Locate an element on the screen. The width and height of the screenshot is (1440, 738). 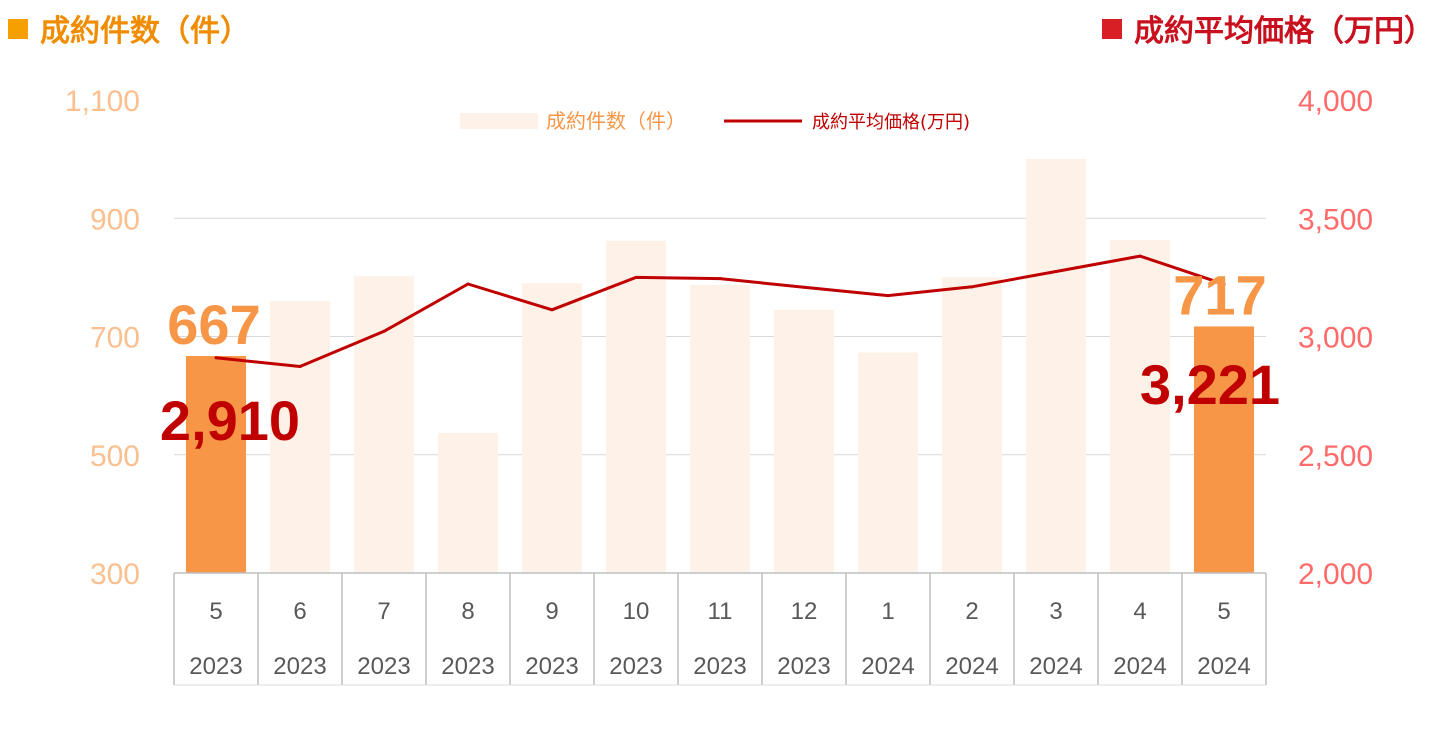
x-tick-month: 8 is located at coordinates (467, 611).